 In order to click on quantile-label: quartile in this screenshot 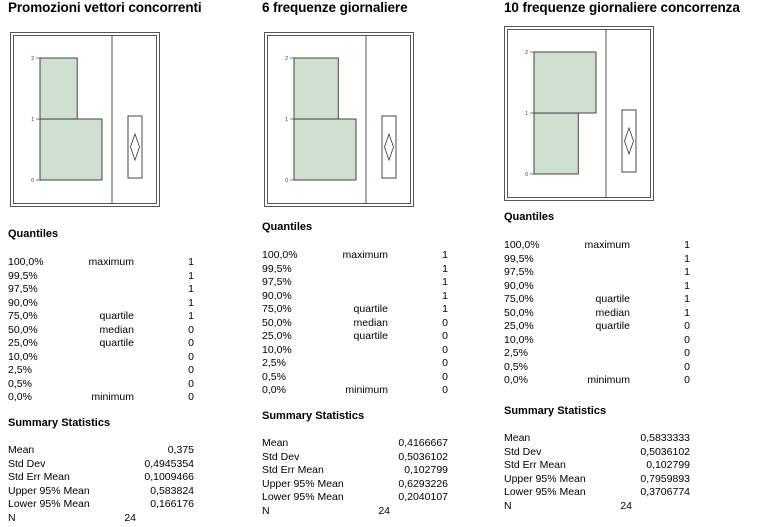, I will do `click(116, 343)`.